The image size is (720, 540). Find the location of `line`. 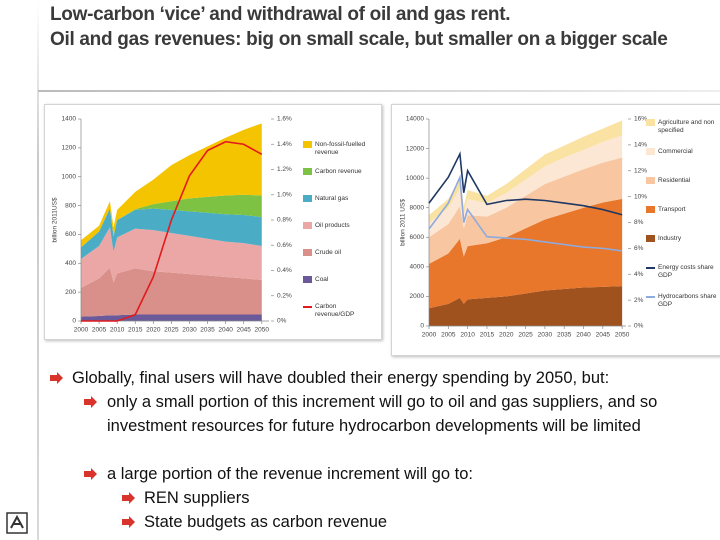

line is located at coordinates (172, 231).